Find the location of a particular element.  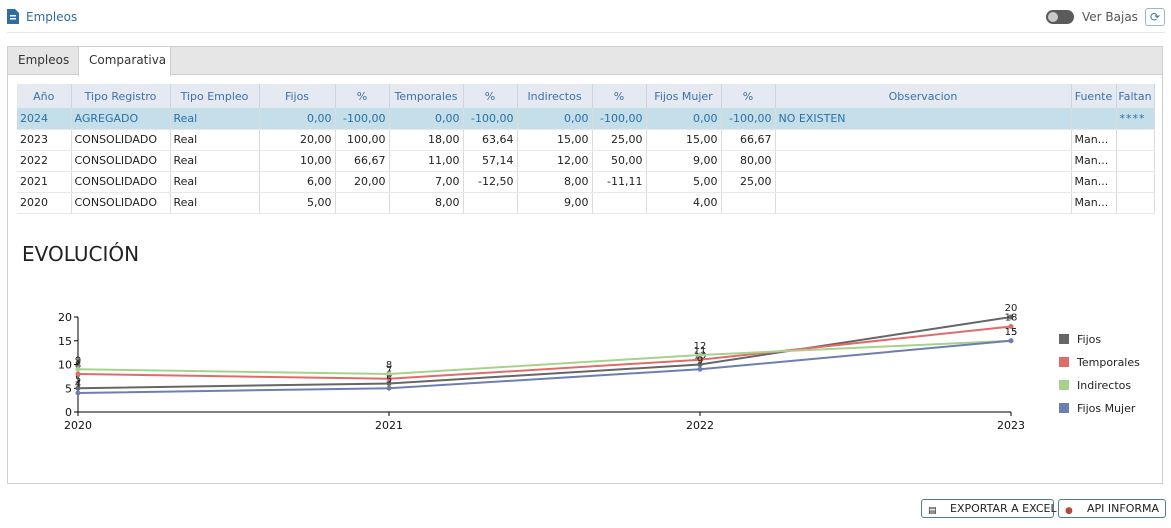

cell-pct-fijos: 66,67 is located at coordinates (362, 161).